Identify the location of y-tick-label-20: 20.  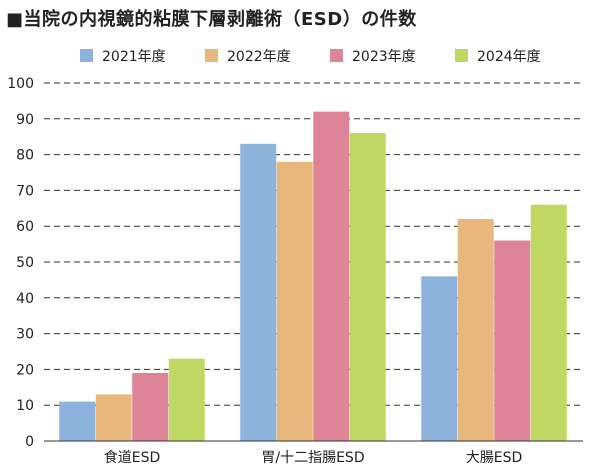
(25, 370).